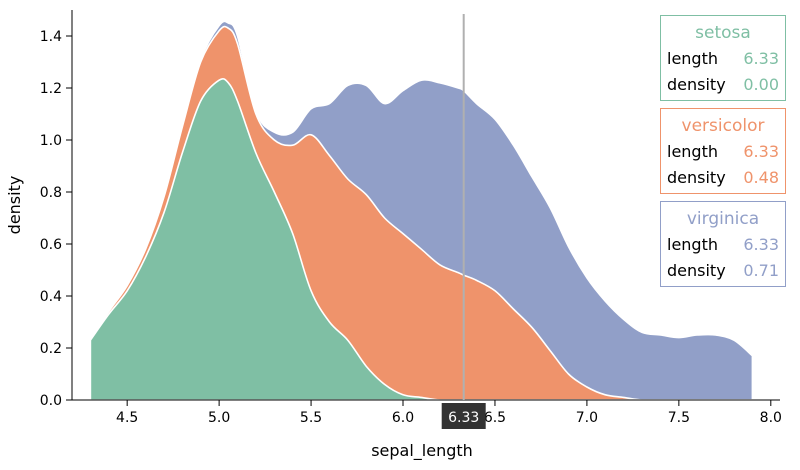 This screenshot has width=800, height=470. I want to click on x-axis-title: sepal_length, so click(422, 451).